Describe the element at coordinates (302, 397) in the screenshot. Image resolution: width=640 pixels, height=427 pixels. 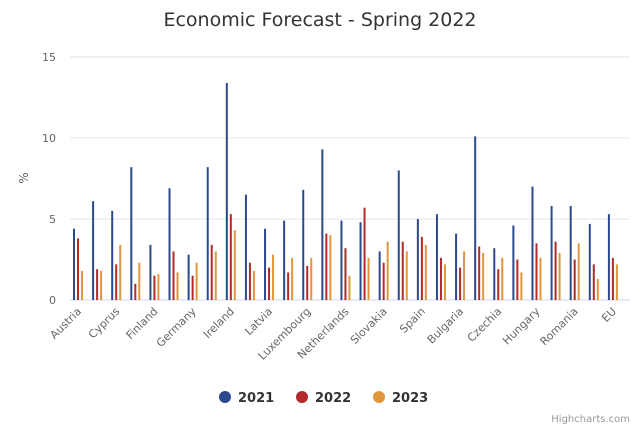
I see `legend-marker` at that location.